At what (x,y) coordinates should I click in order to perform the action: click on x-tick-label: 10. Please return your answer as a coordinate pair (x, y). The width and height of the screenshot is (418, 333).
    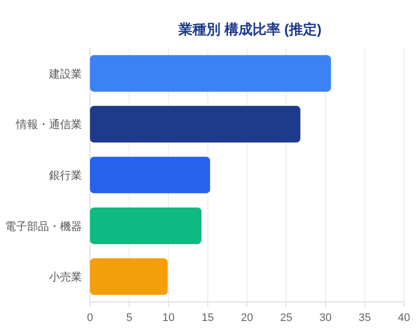
    Looking at the image, I should click on (168, 318).